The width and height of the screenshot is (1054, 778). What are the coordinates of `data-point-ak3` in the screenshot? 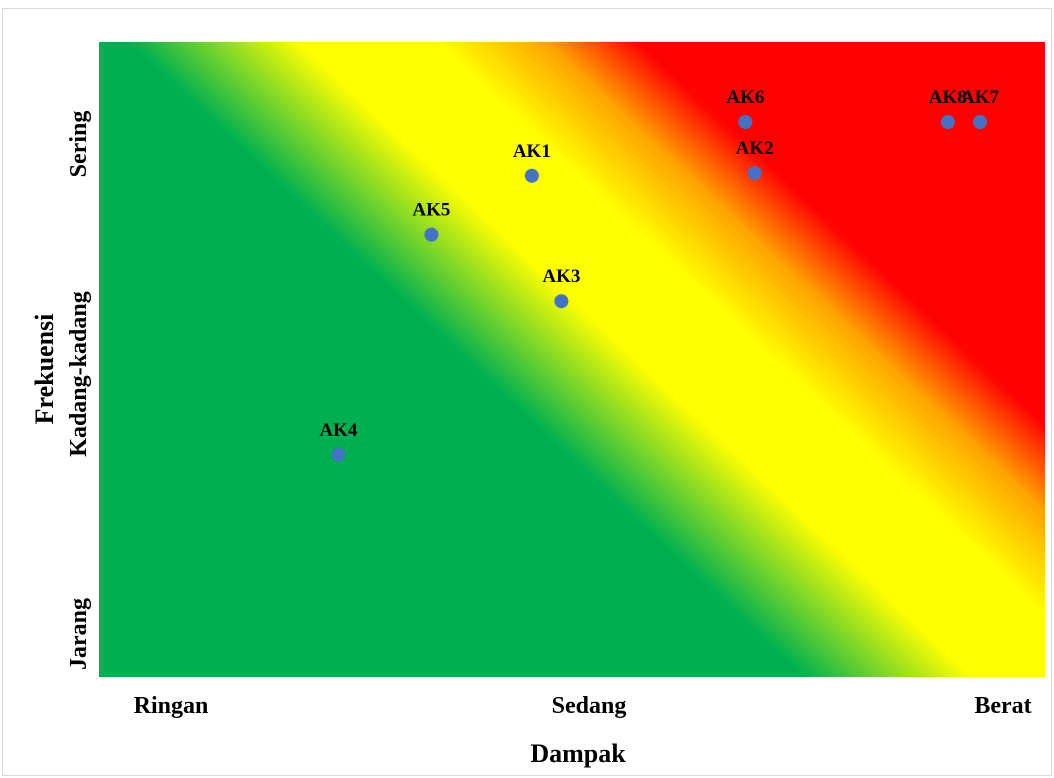 It's located at (561, 301).